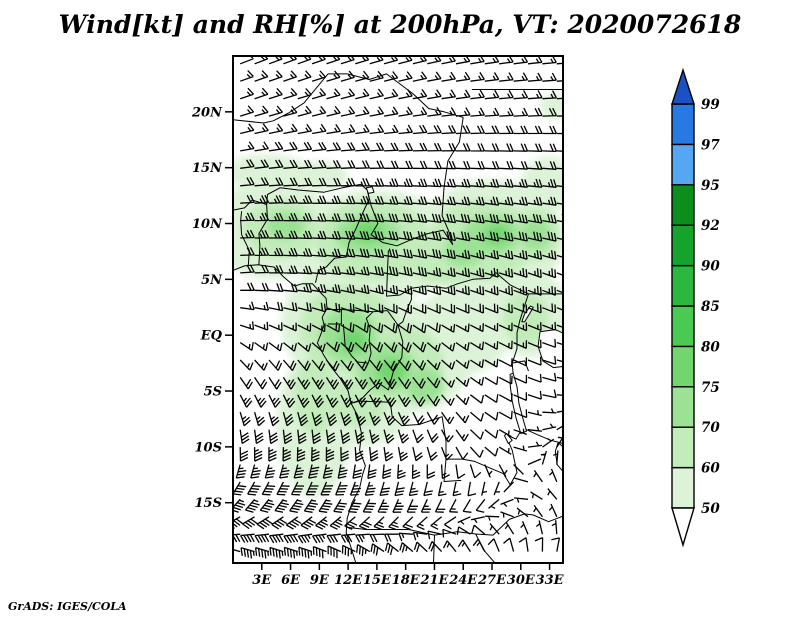  What do you see at coordinates (710, 186) in the screenshot?
I see `colorbar-level-label: 95` at bounding box center [710, 186].